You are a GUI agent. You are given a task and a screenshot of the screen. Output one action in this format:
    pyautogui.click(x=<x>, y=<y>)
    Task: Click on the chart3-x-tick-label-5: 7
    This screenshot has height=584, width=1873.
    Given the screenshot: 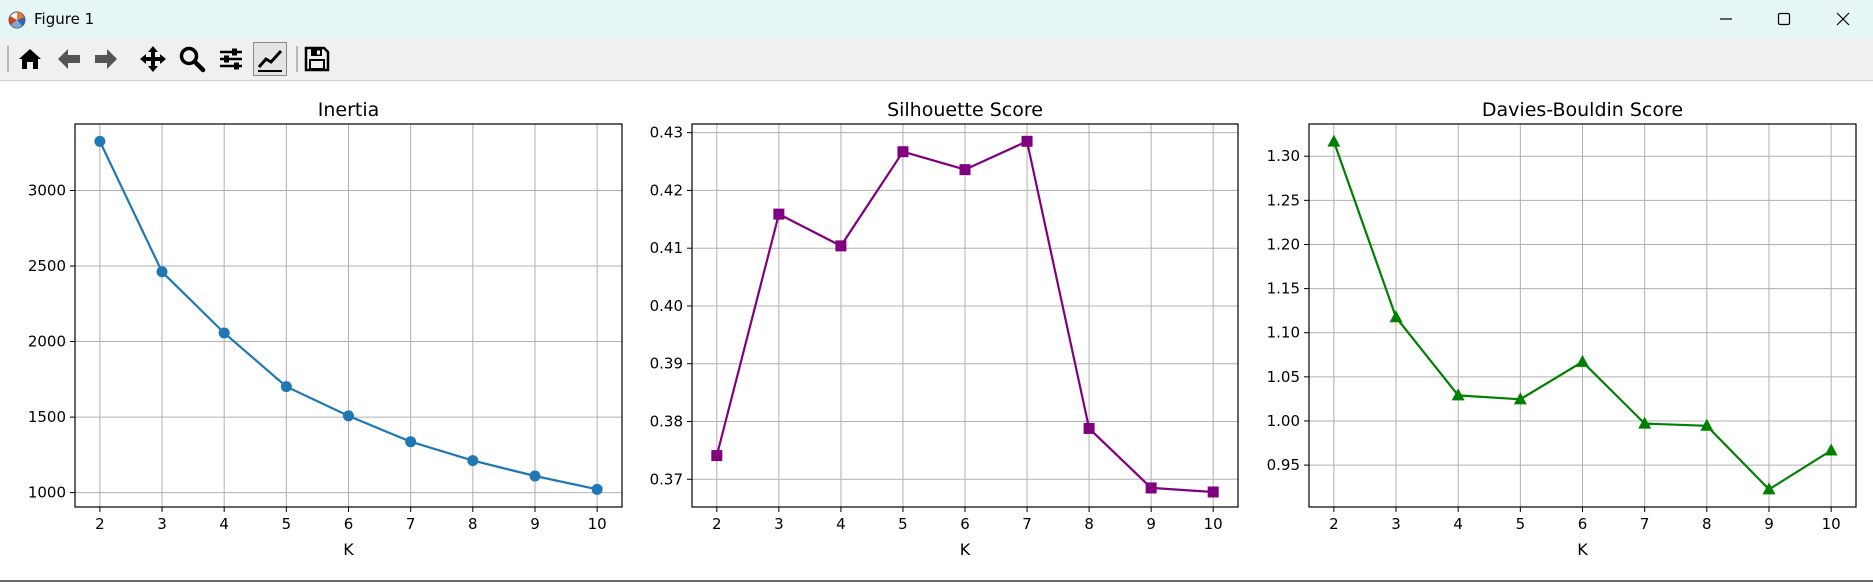 What is the action you would take?
    pyautogui.click(x=1645, y=524)
    